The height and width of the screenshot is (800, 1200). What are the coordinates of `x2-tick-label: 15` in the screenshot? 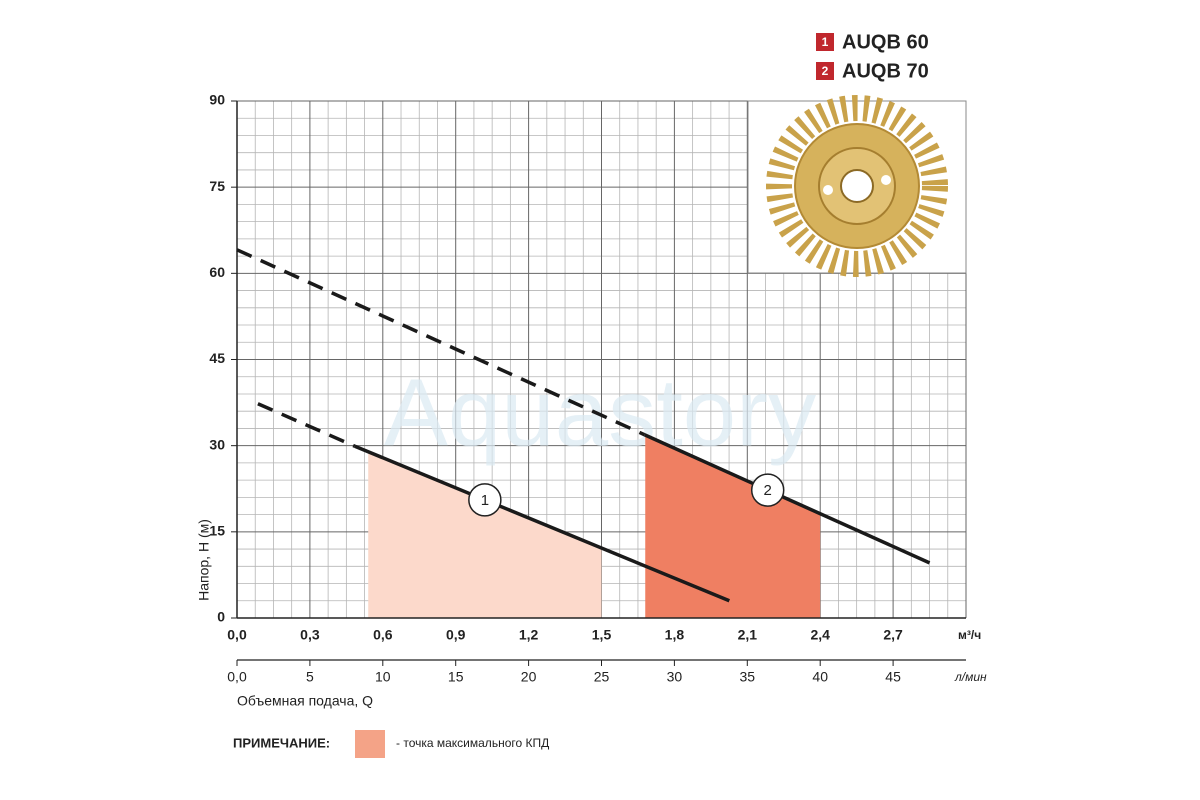 It's located at (456, 677).